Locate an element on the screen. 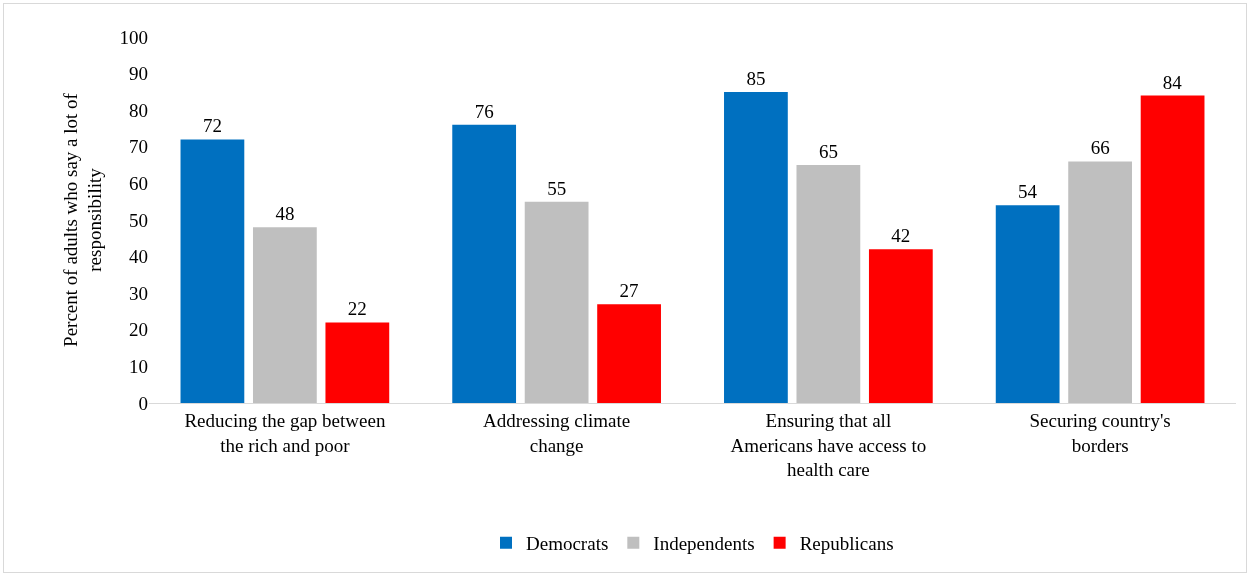  legend-label: Independents is located at coordinates (704, 544).